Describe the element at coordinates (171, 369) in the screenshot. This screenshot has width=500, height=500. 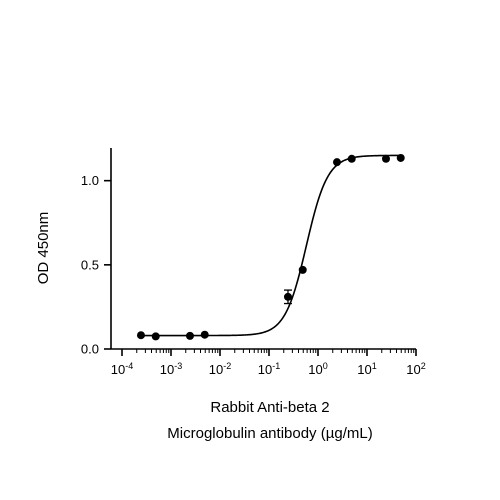
I see `x-tick-label-1: 10⁻³` at that location.